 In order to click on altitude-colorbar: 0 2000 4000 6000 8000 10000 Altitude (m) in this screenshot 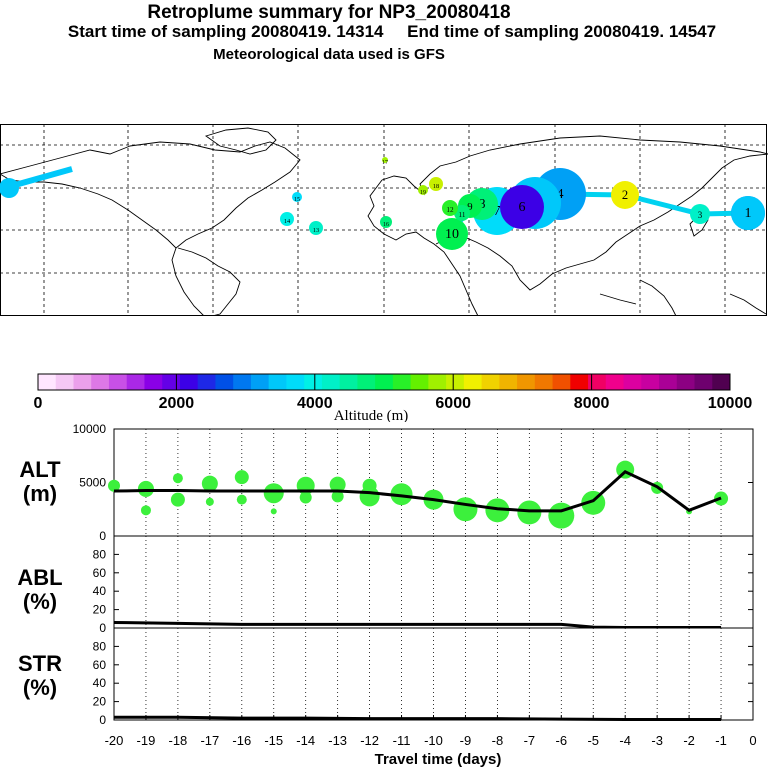, I will do `click(393, 397)`.